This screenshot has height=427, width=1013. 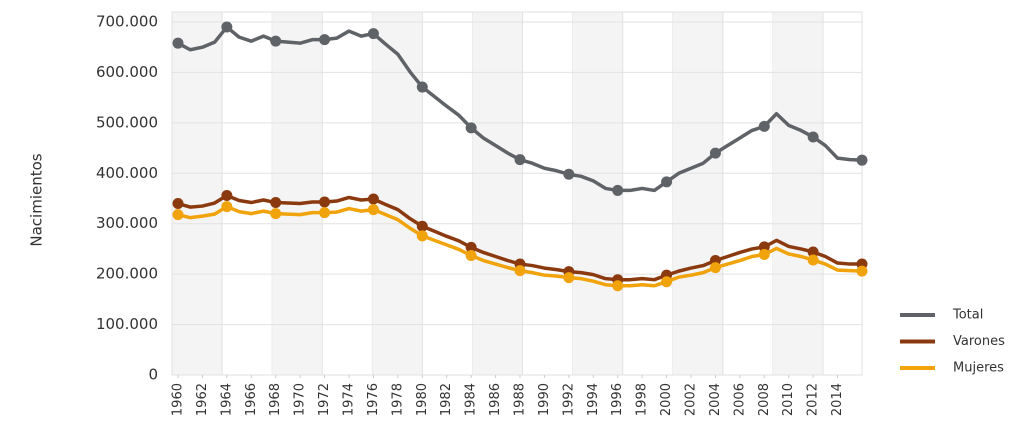 What do you see at coordinates (127, 274) in the screenshot?
I see `y-tick-label: 200.000` at bounding box center [127, 274].